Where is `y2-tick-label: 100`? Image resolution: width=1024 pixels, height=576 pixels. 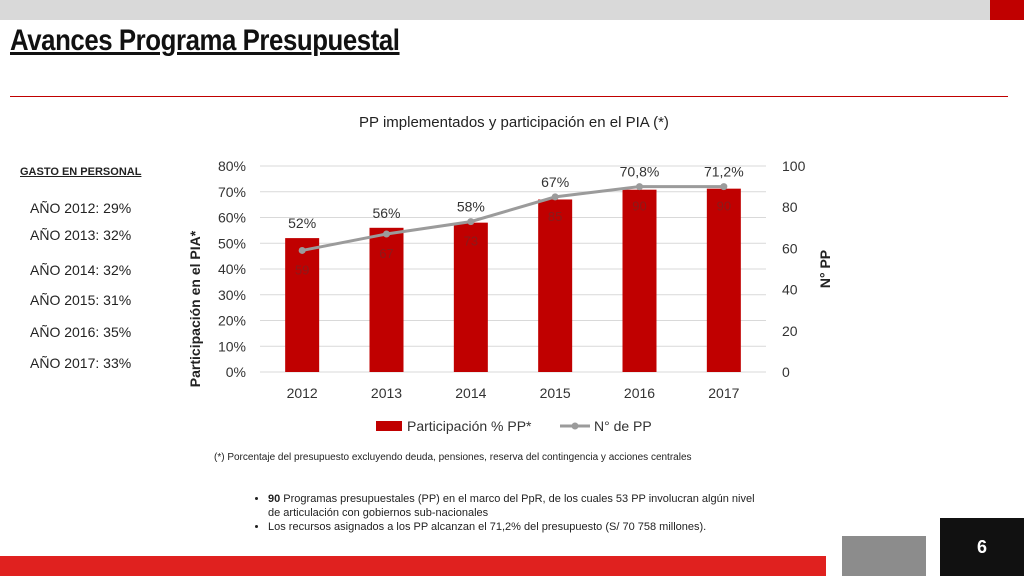 y2-tick-label: 100 is located at coordinates (794, 166).